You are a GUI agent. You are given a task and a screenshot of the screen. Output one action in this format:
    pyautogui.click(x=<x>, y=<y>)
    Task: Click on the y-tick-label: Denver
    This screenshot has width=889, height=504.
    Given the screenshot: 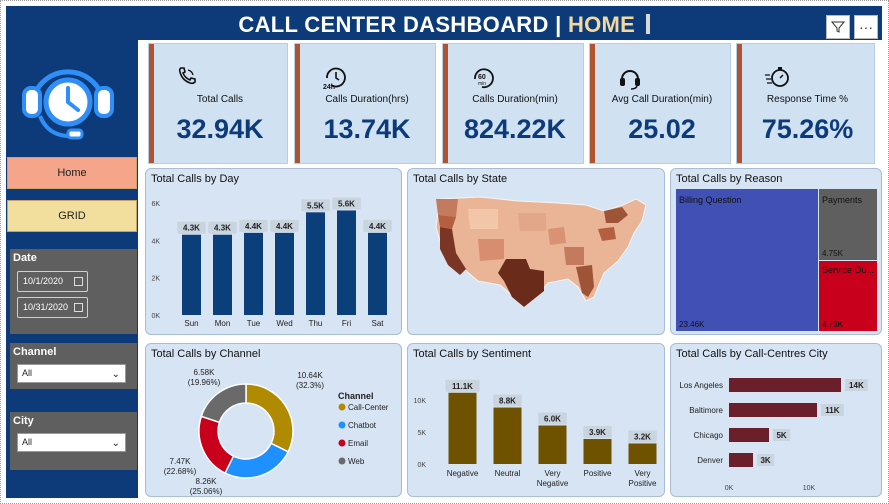 What is the action you would take?
    pyautogui.click(x=710, y=460)
    